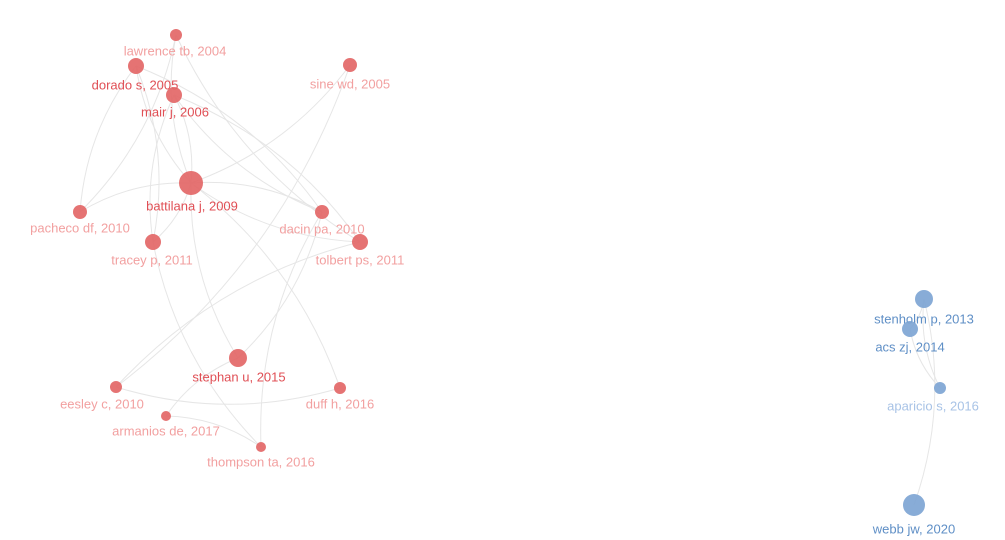 Image resolution: width=1005 pixels, height=540 pixels. I want to click on node-label: pacheco df, 2010, so click(80, 227).